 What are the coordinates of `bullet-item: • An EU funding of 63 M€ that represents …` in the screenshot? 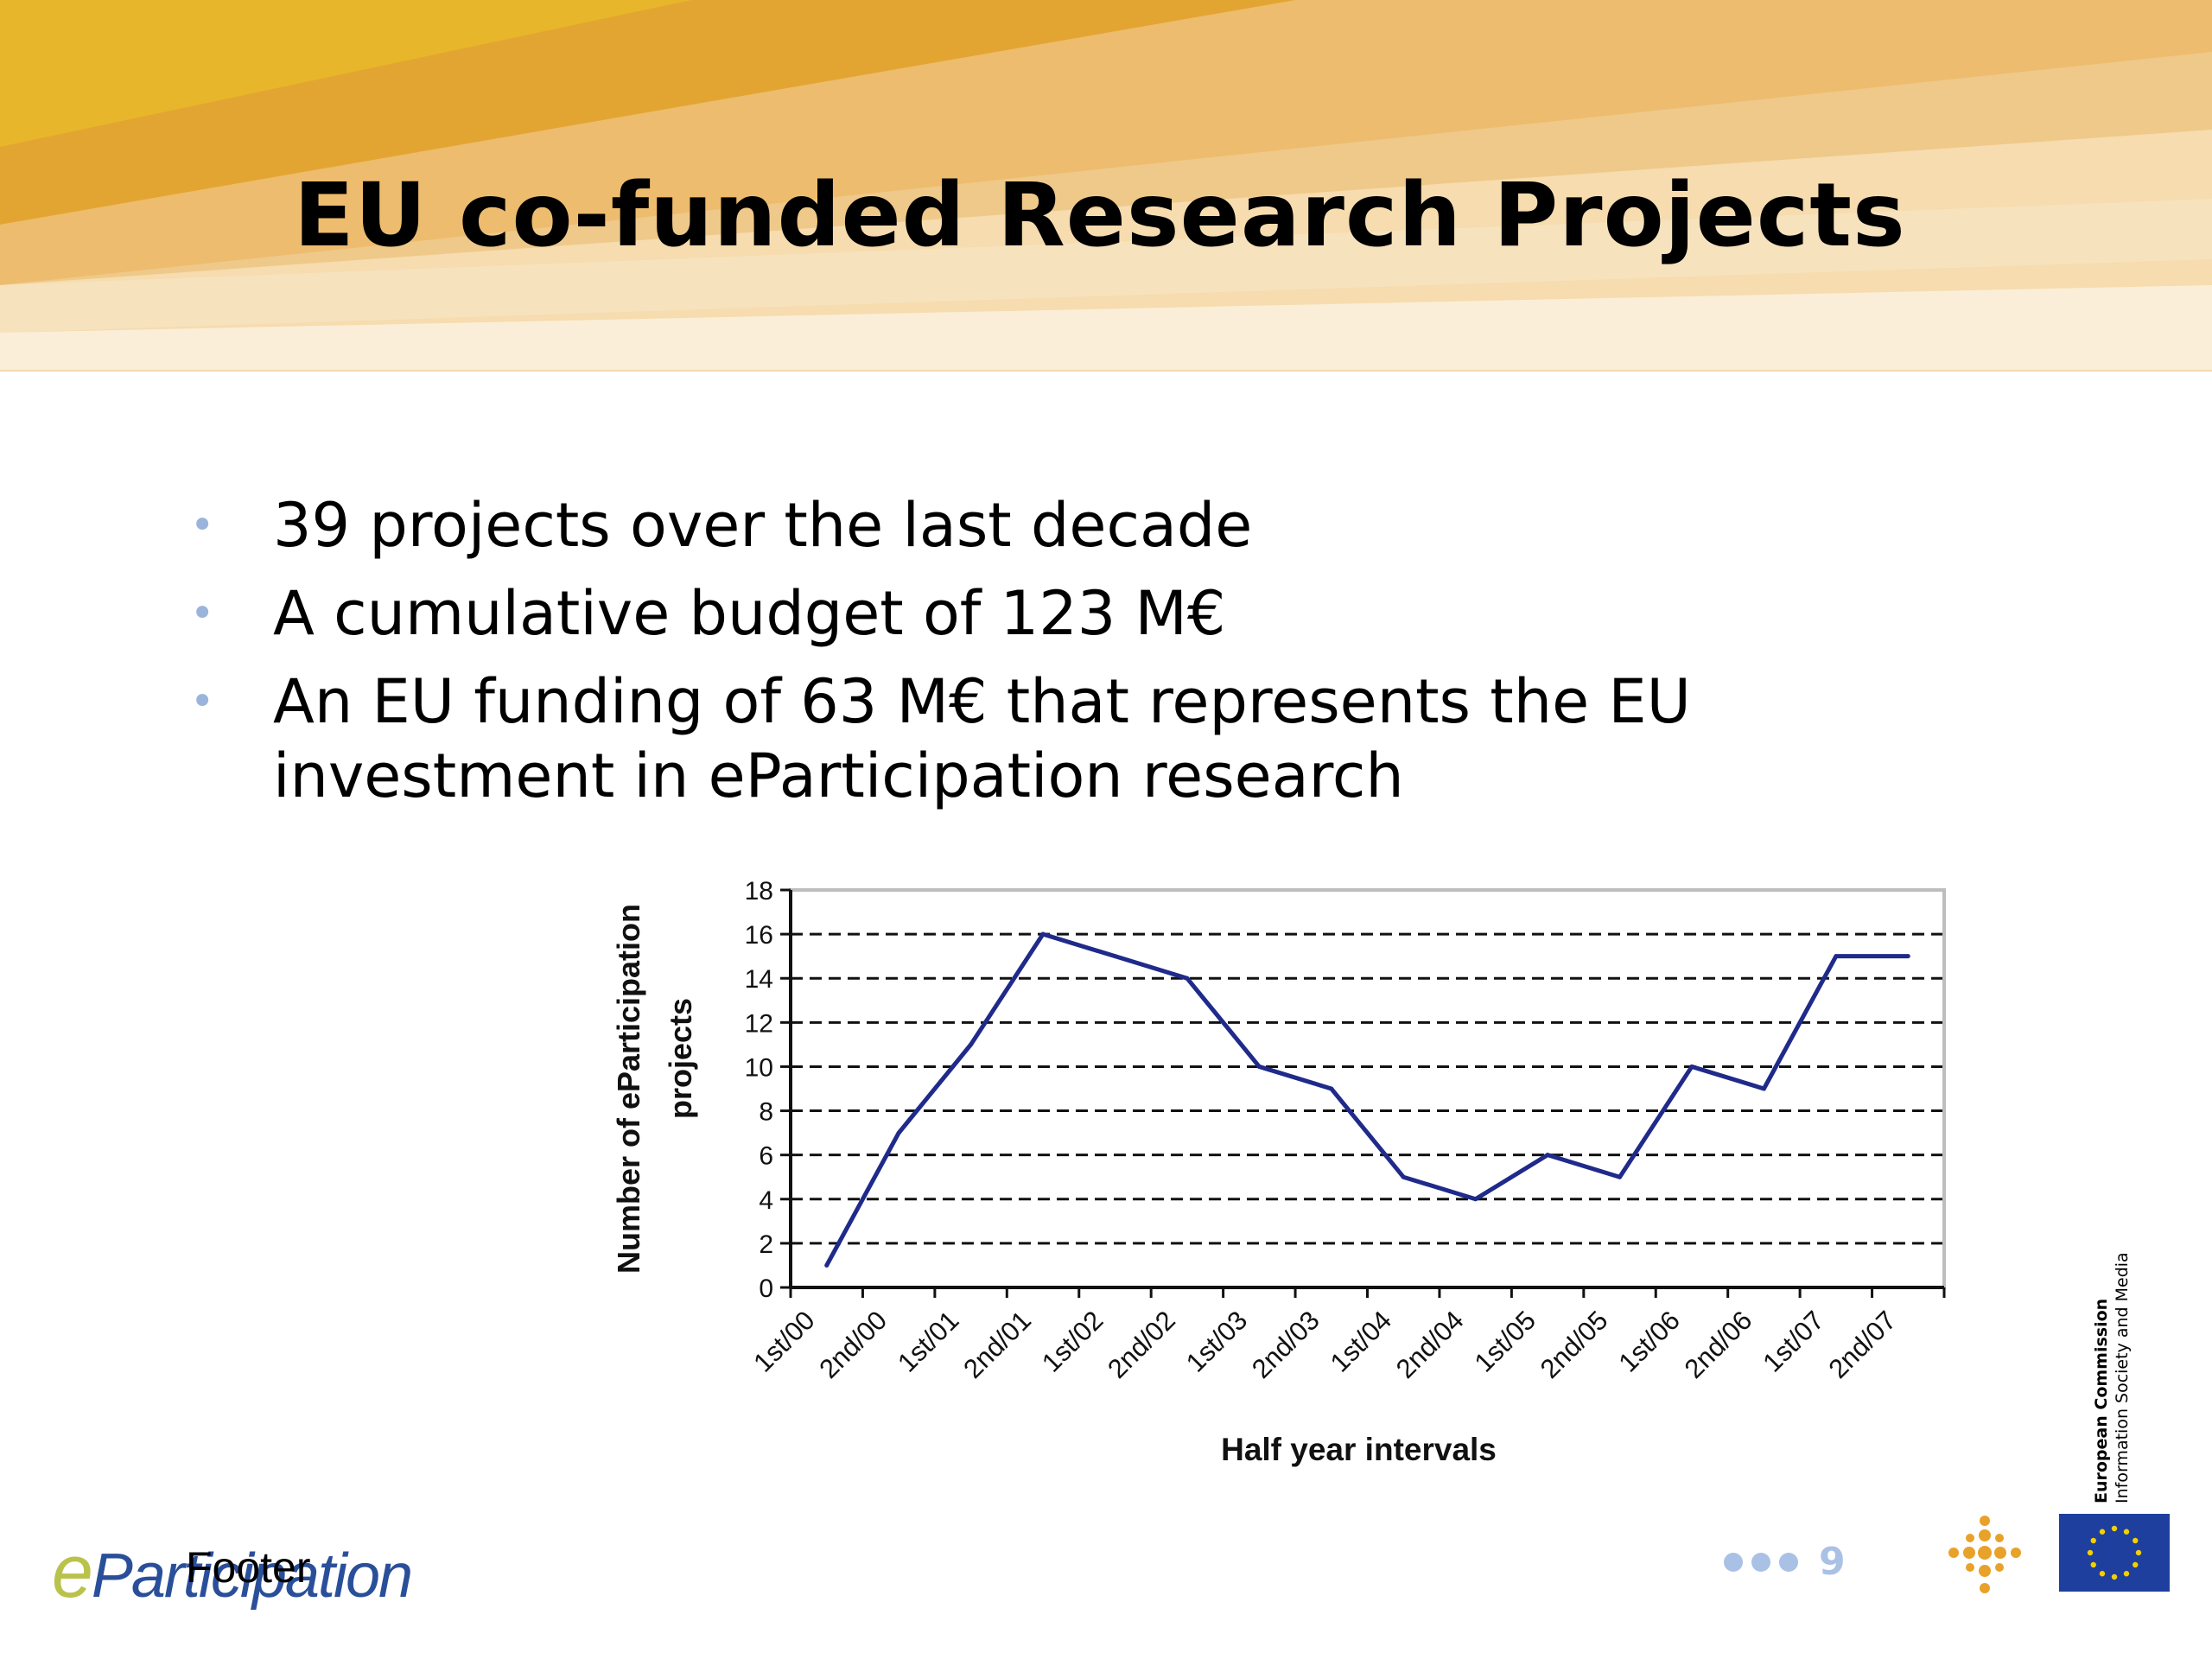 It's located at (1080, 738).